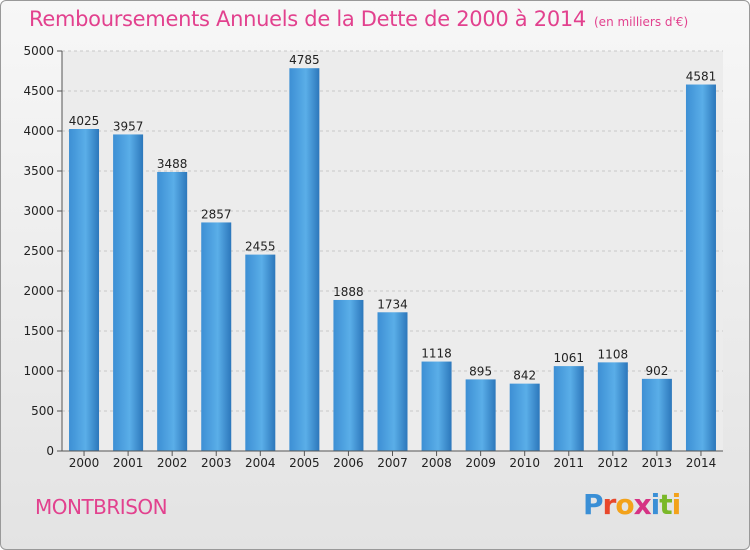 The width and height of the screenshot is (750, 550). Describe the element at coordinates (38, 131) in the screenshot. I see `y-tick-label: 4000` at that location.